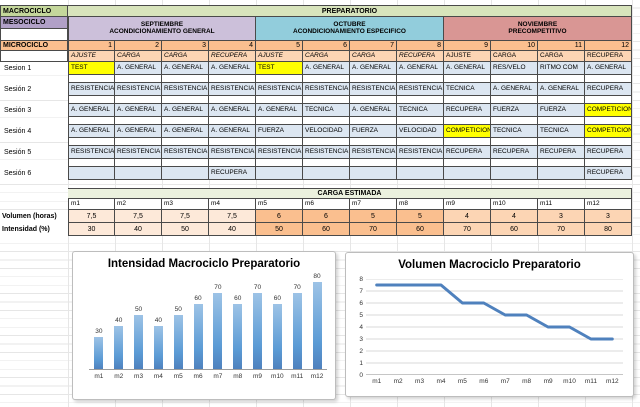 This screenshot has height=407, width=640. I want to click on week-type-cell: AJUSTE, so click(279, 56).